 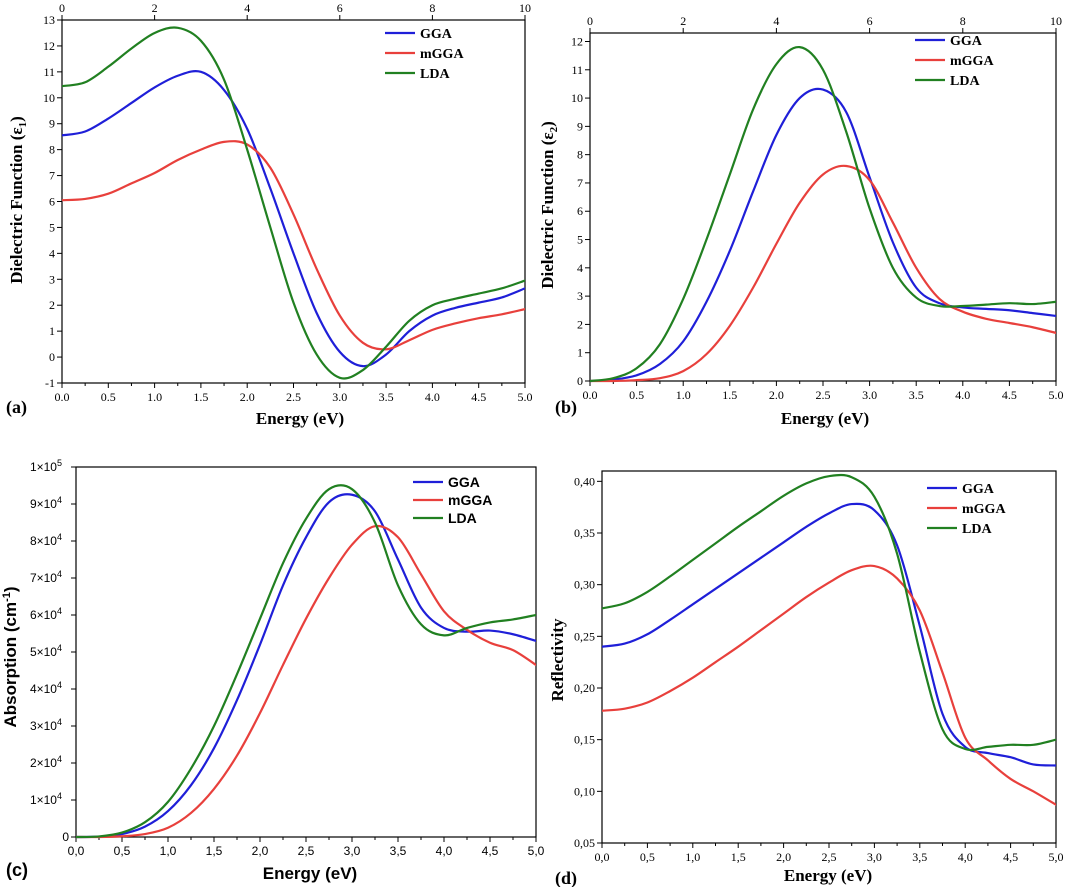 I want to click on y-tick-label: 1×10⁵, so click(x=46, y=466).